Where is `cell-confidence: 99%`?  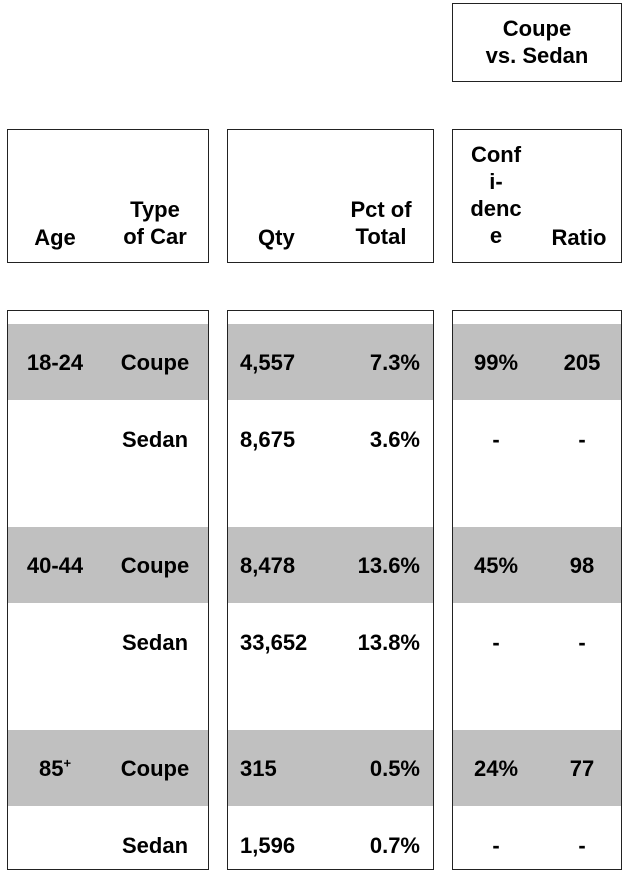 cell-confidence: 99% is located at coordinates (496, 362).